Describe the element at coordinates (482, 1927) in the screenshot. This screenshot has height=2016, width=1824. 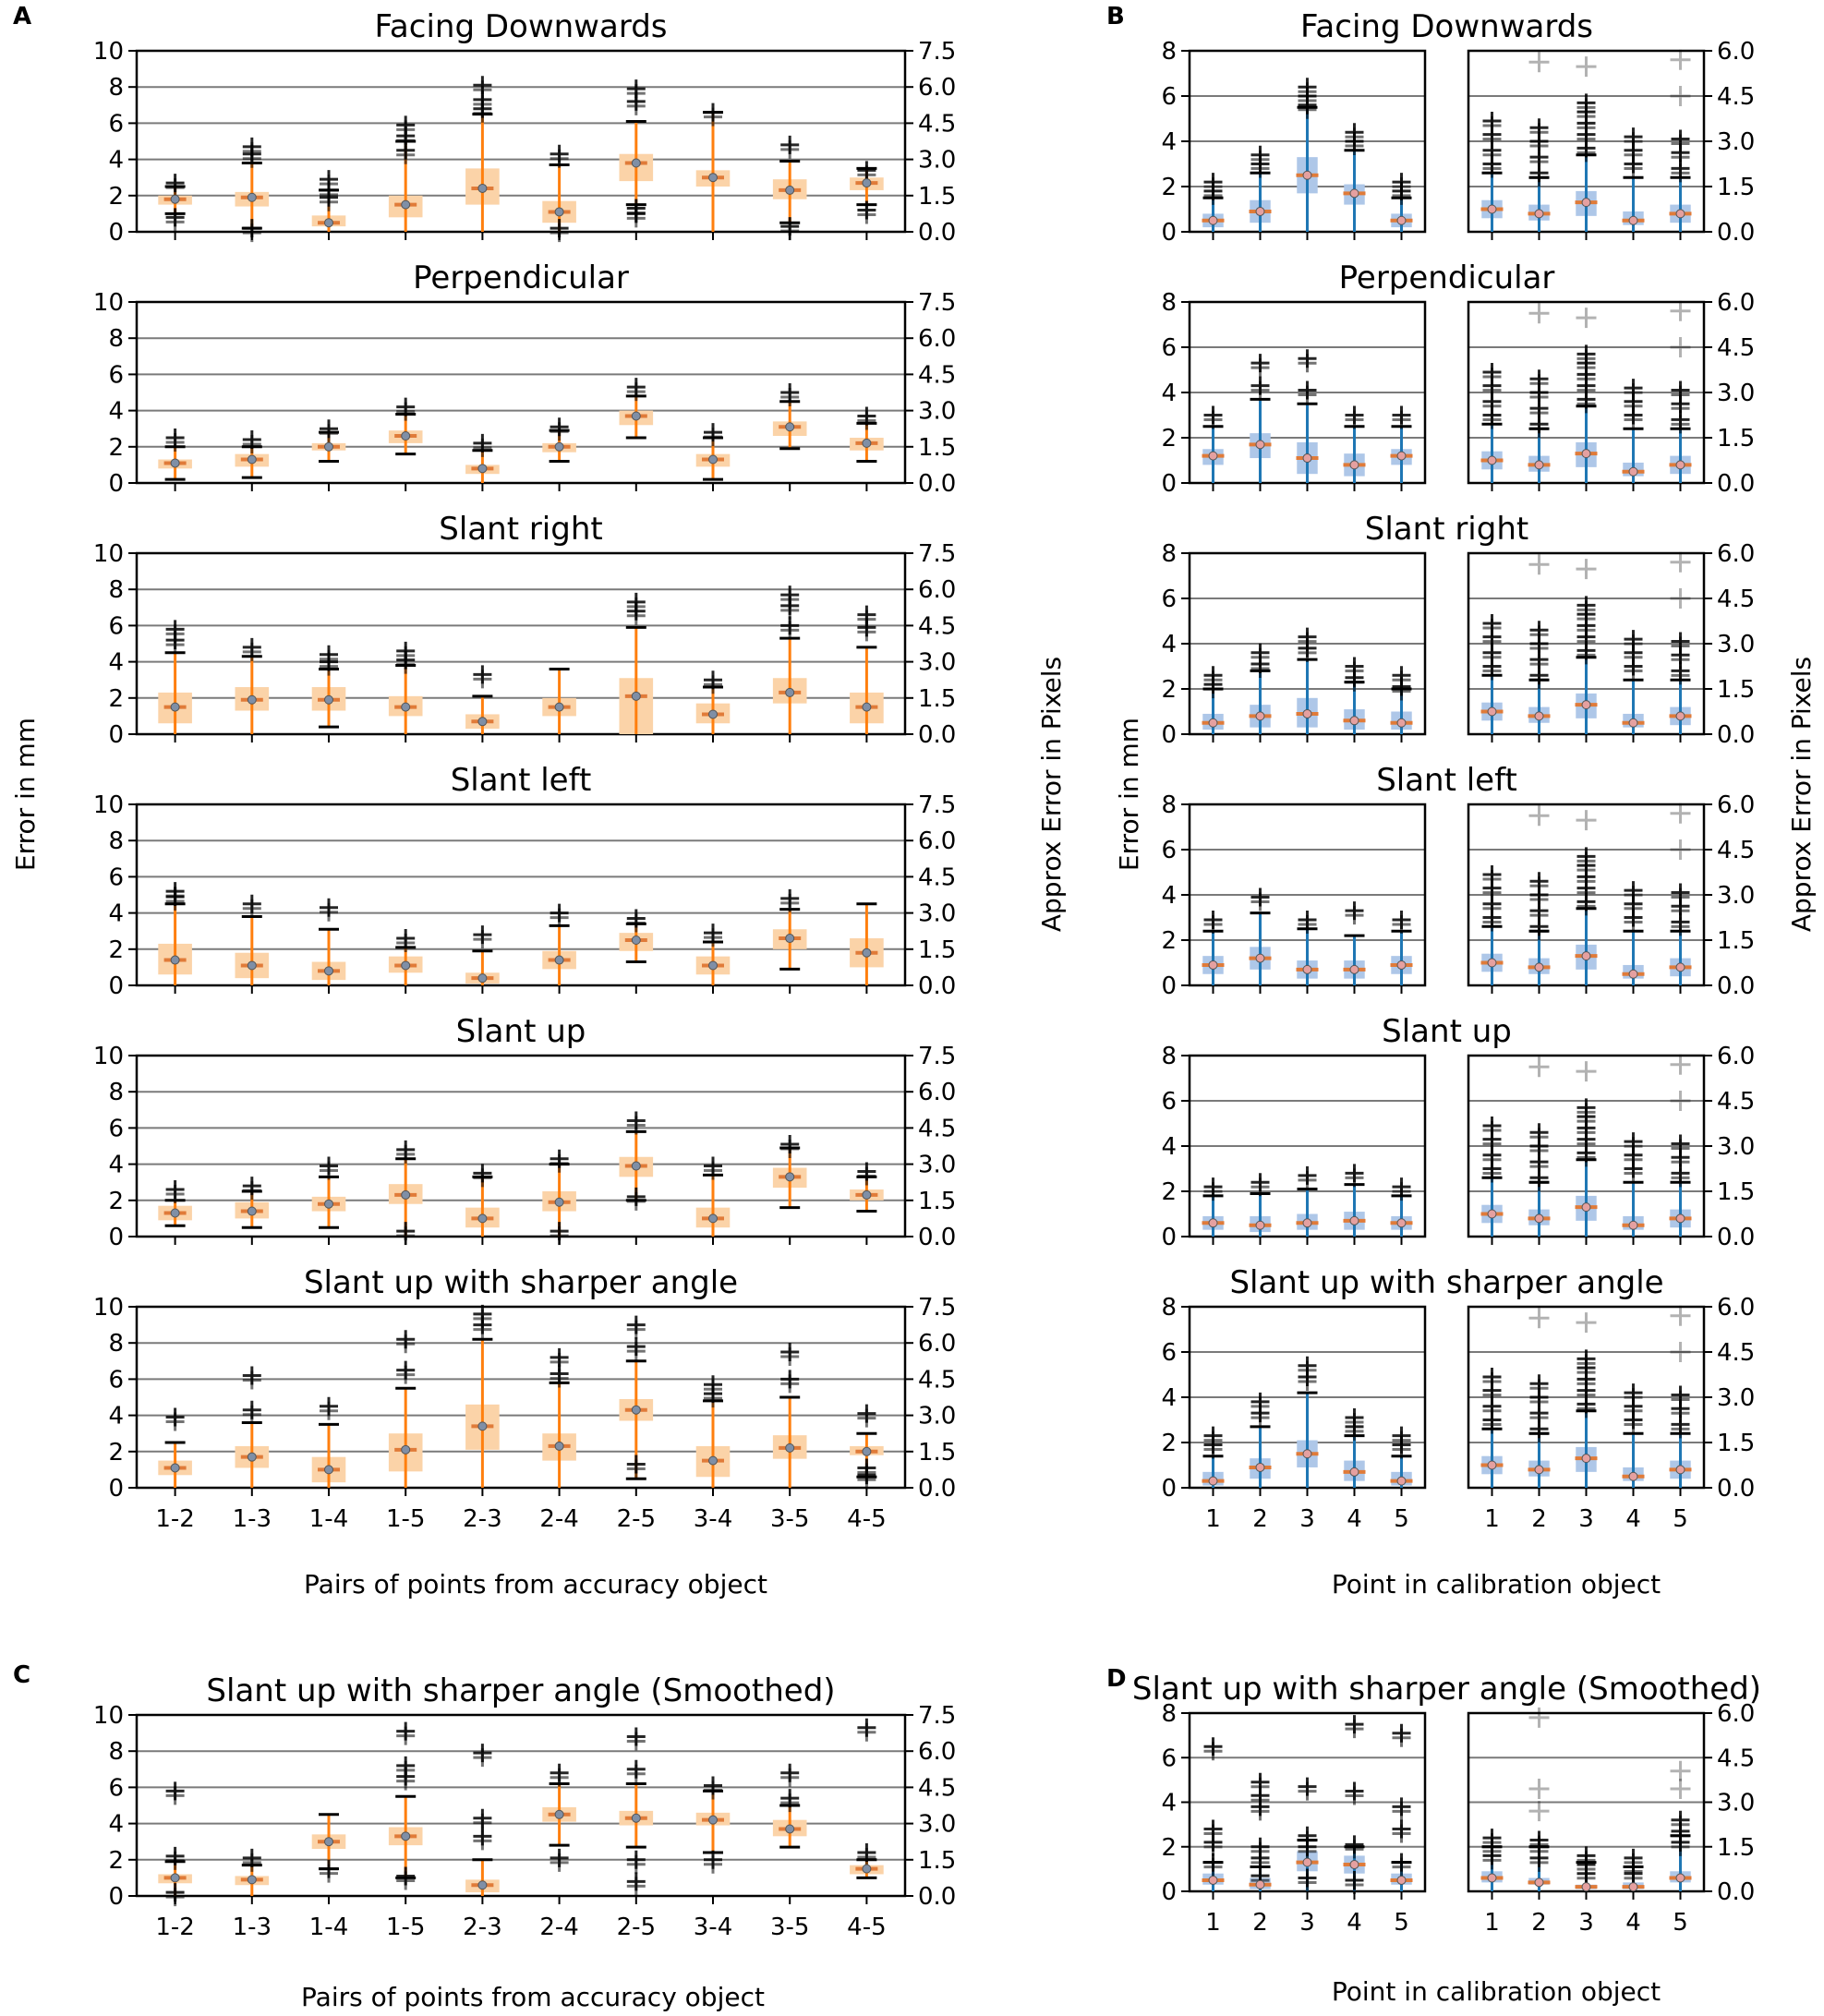
I see `x-tick-label: 2-3` at that location.